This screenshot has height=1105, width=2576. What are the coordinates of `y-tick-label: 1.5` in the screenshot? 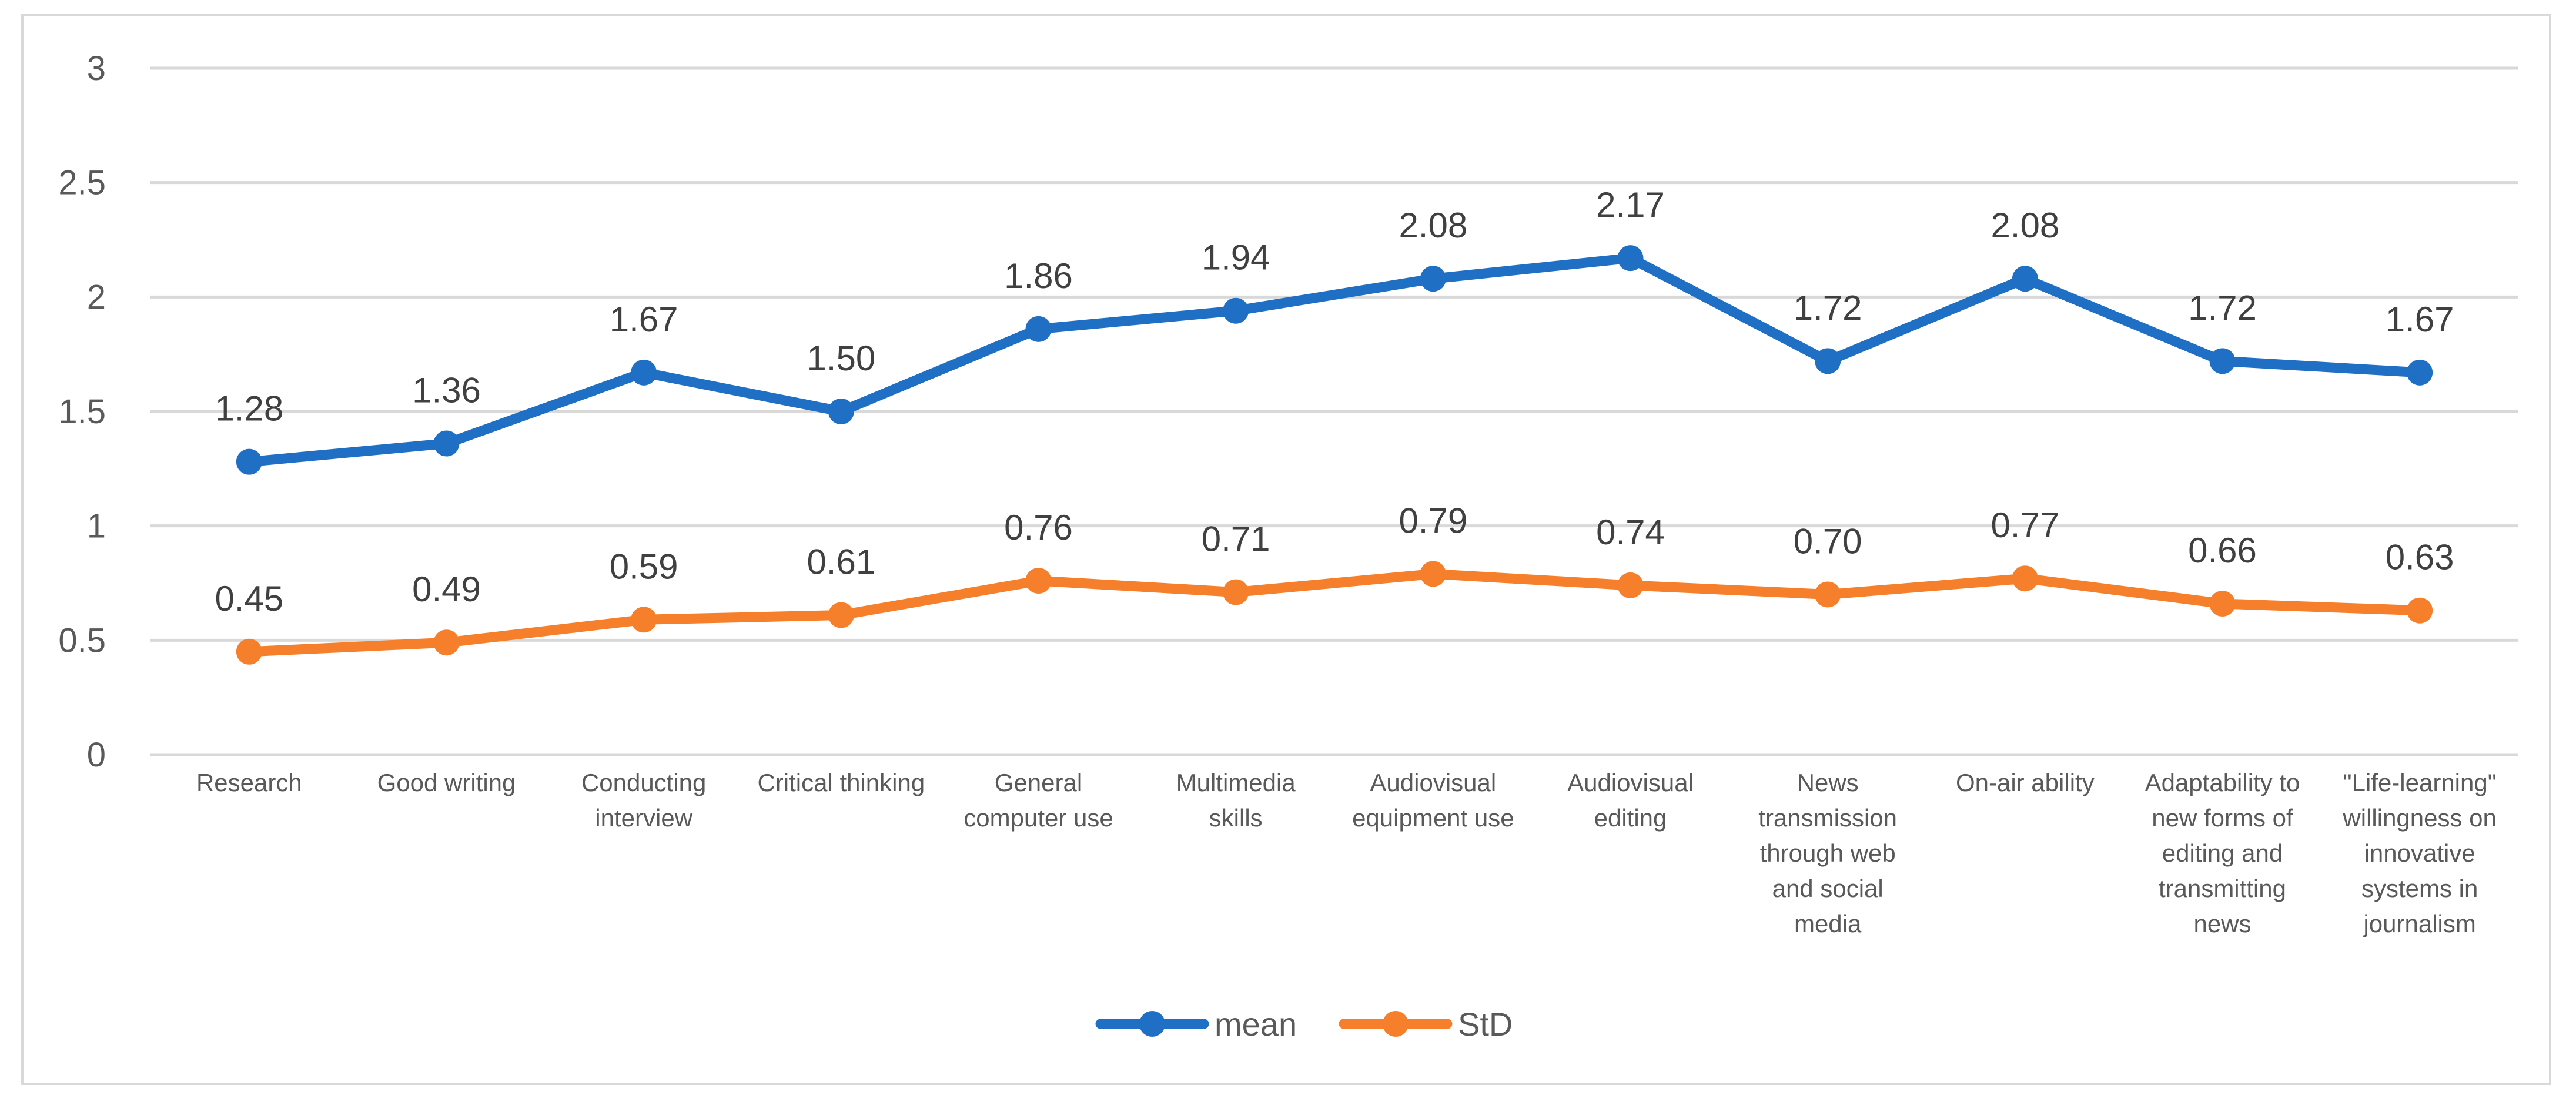 It's located at (82, 412).